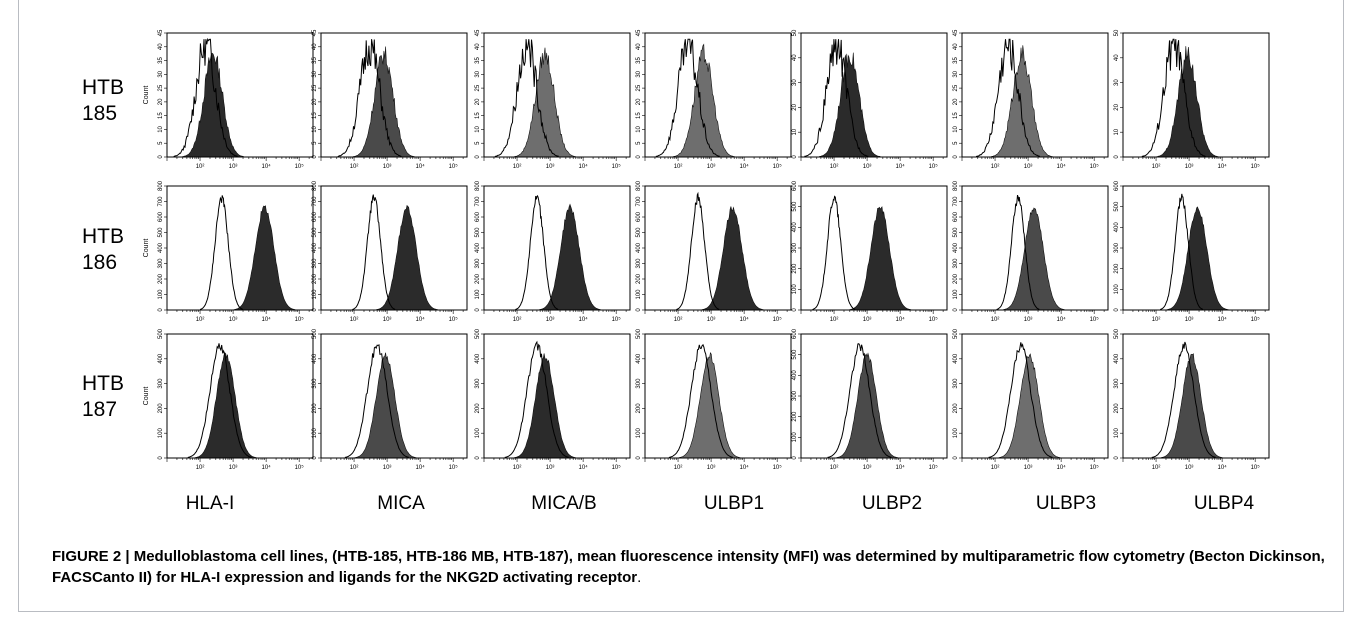 Image resolution: width=1357 pixels, height=619 pixels. What do you see at coordinates (478, 143) in the screenshot?
I see `y-tick-label: 5` at bounding box center [478, 143].